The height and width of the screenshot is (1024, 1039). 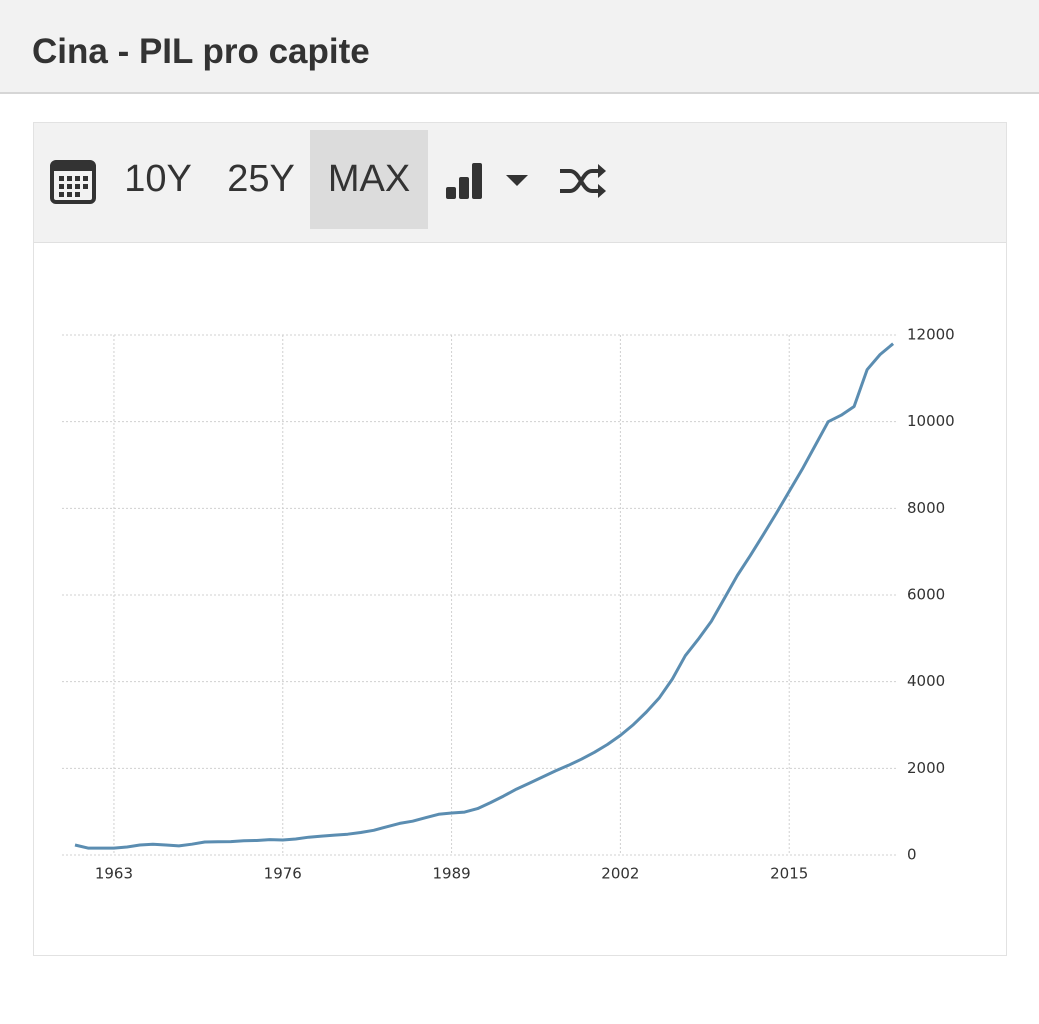 What do you see at coordinates (926, 768) in the screenshot?
I see `y-tick-label: 2000` at bounding box center [926, 768].